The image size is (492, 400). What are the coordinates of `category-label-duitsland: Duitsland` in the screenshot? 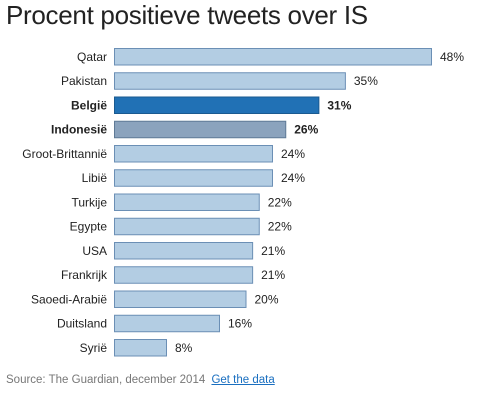 It's located at (82, 324).